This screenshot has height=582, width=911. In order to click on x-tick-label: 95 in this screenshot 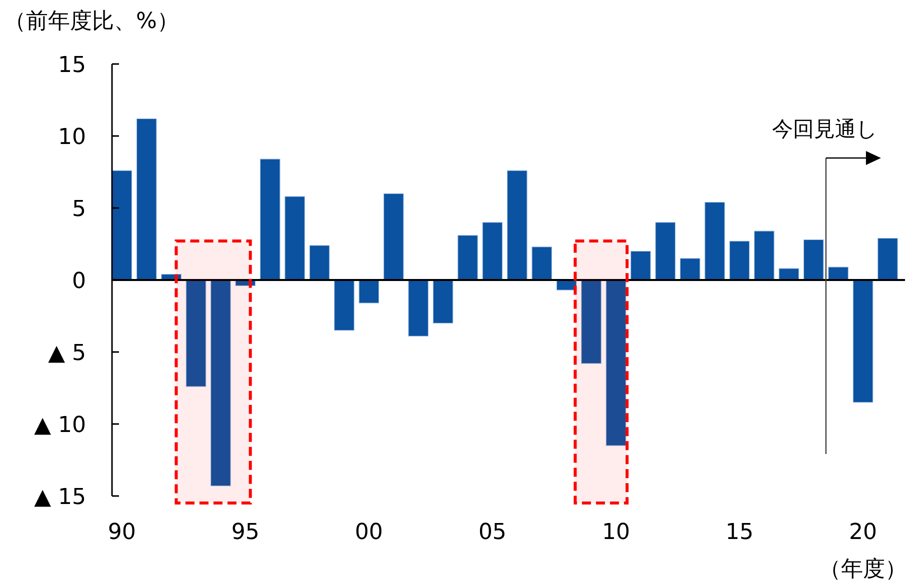, I will do `click(245, 532)`.